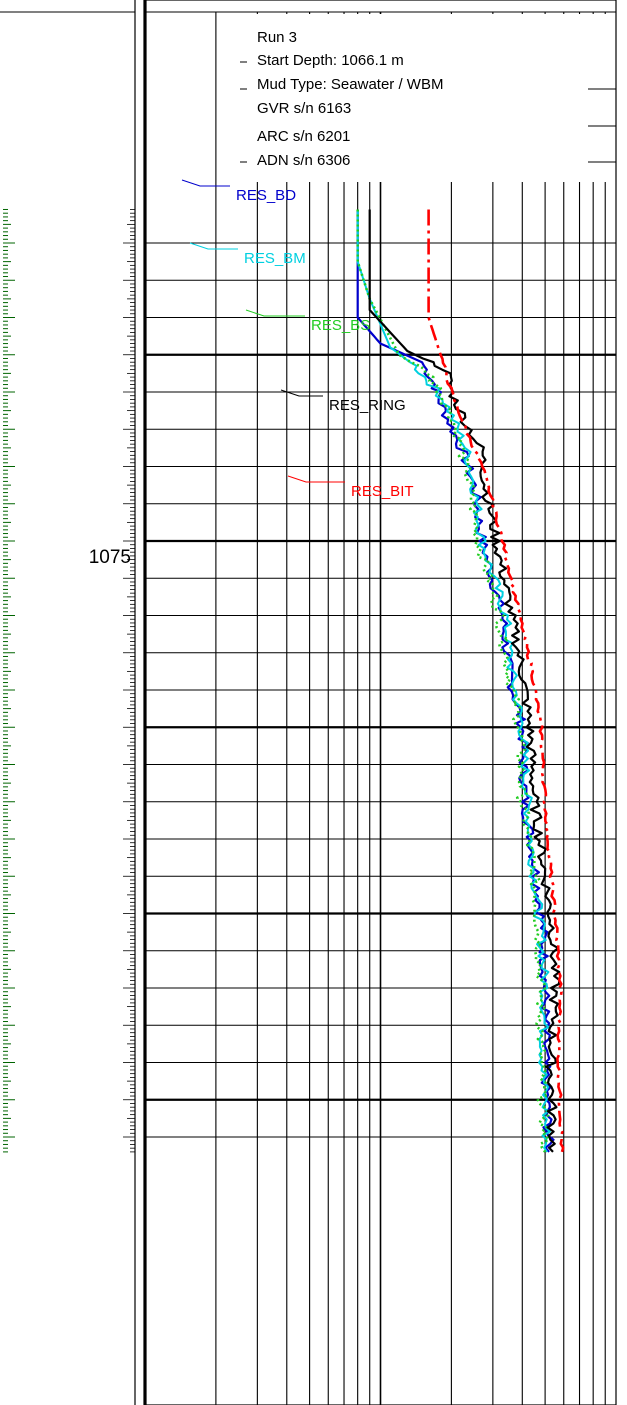 This screenshot has width=627, height=1405. I want to click on depth-label-1075: 1075, so click(110, 557).